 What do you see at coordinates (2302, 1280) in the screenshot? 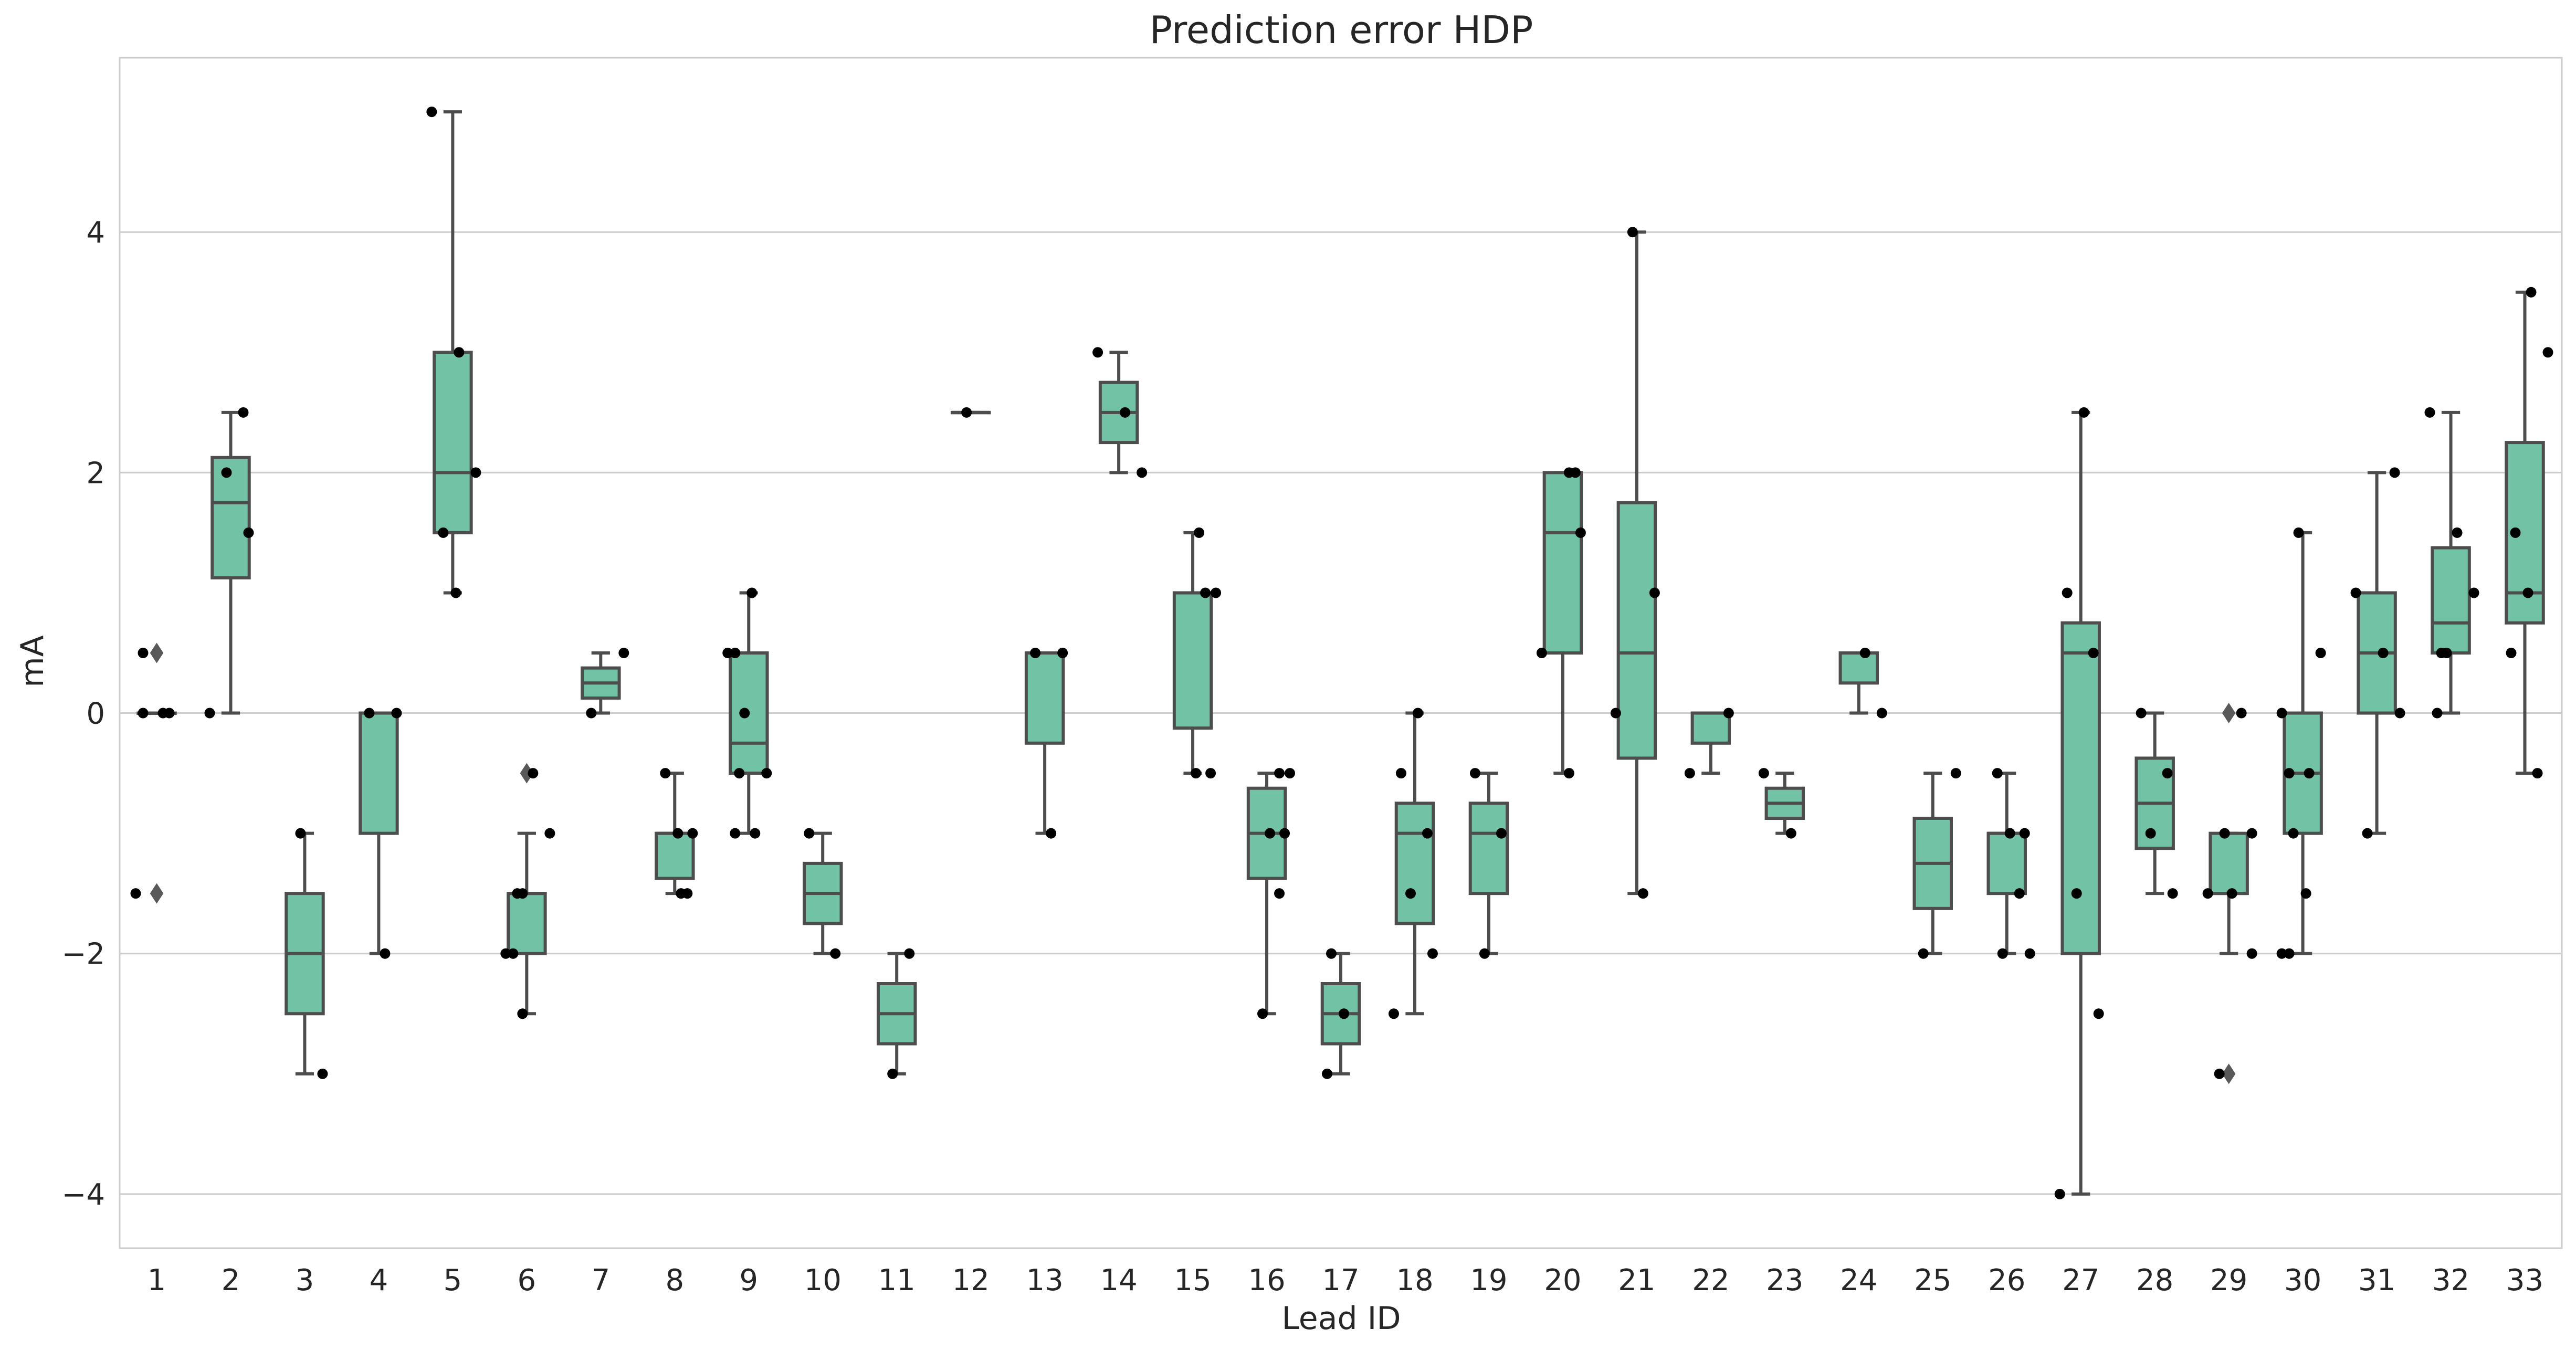
I see `x-tick-label: 30` at bounding box center [2302, 1280].